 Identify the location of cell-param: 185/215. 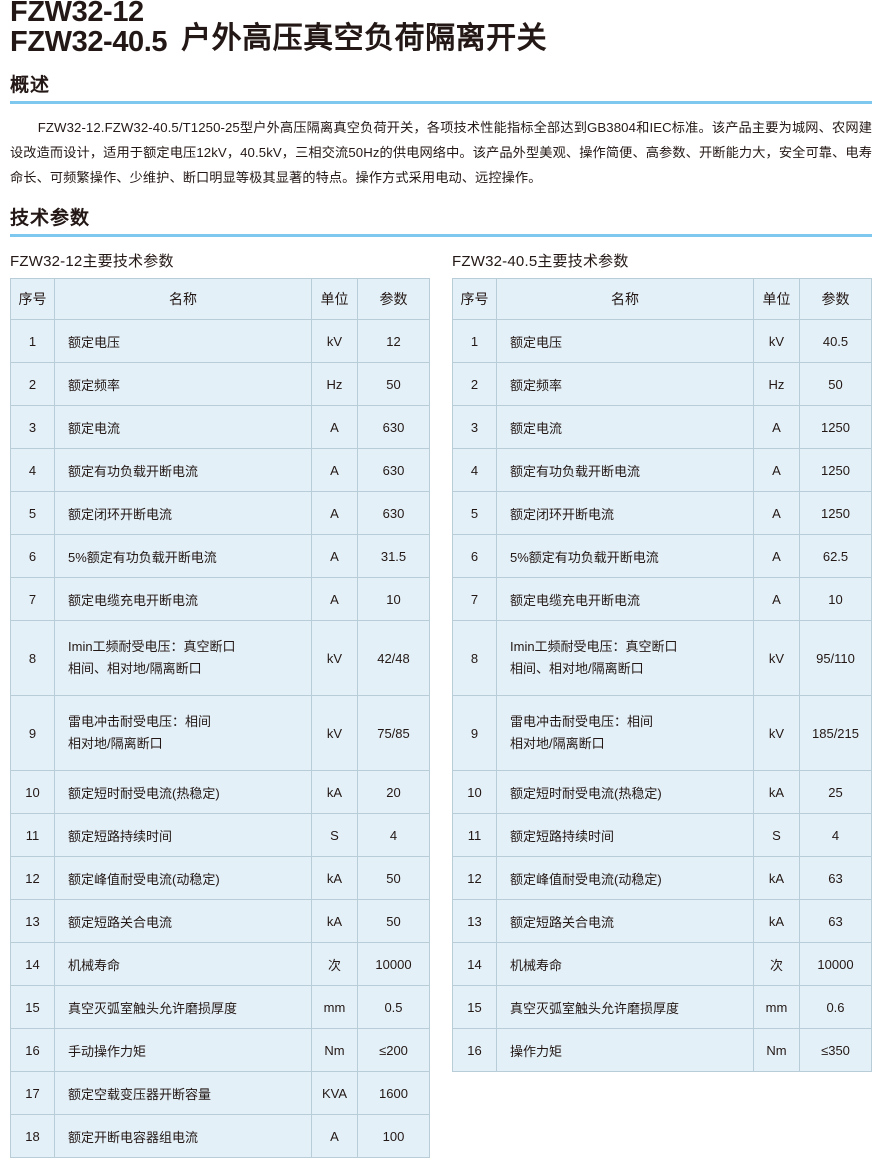
(835, 733).